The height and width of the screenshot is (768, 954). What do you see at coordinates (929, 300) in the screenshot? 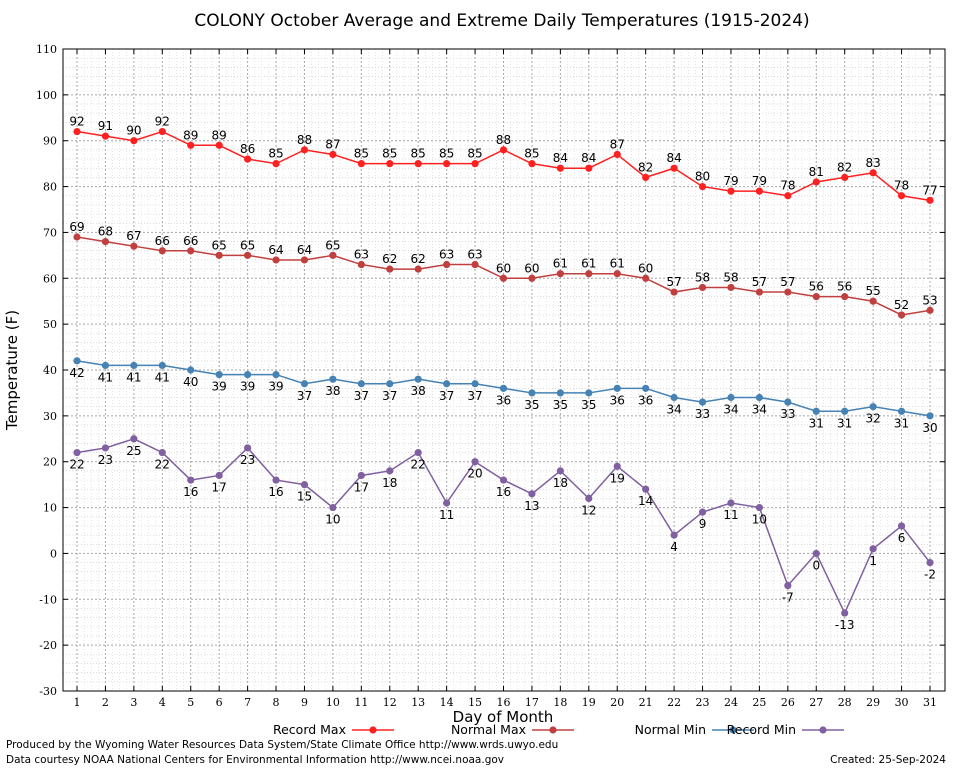
I see `normal-max-data-label: 53` at bounding box center [929, 300].